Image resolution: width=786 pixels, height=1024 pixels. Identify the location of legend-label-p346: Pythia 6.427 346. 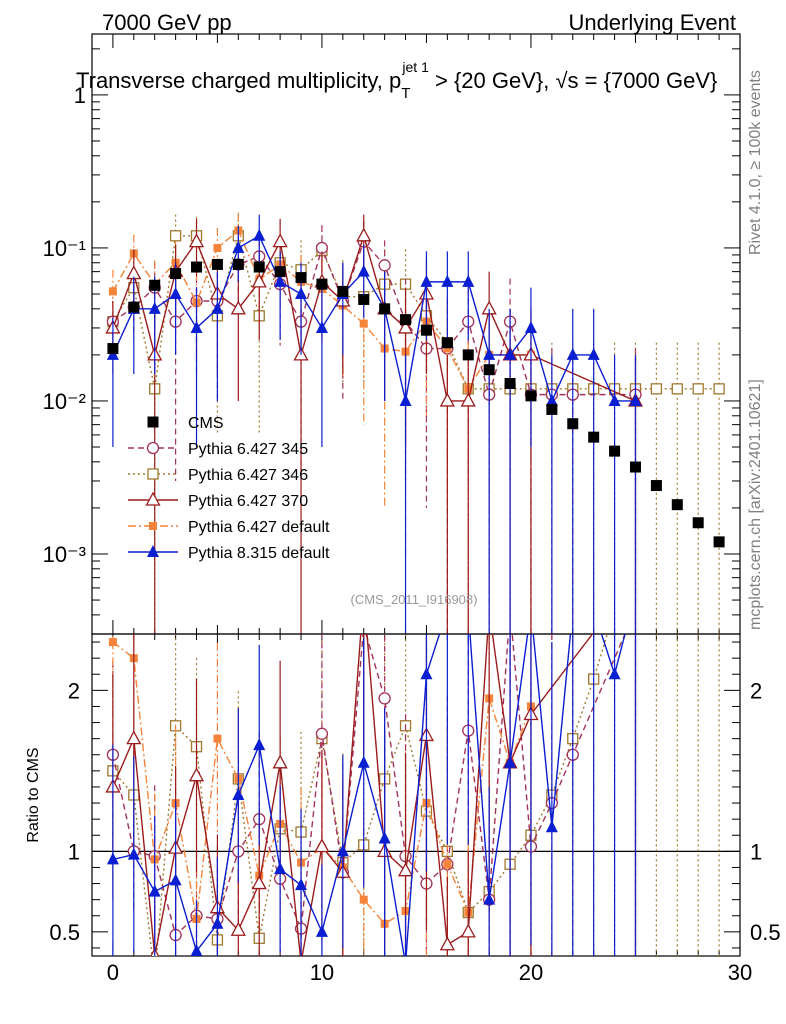
(248, 475).